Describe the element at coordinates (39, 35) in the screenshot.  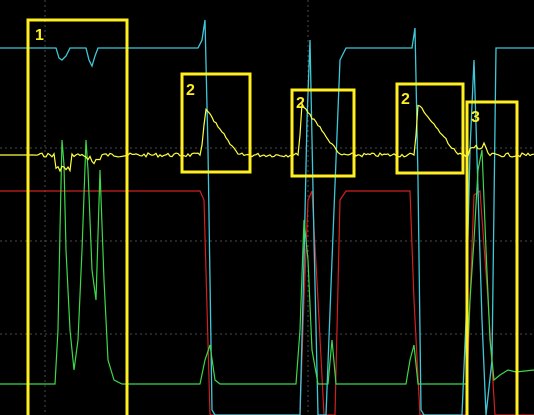
I see `annotation-label-1: 1` at that location.